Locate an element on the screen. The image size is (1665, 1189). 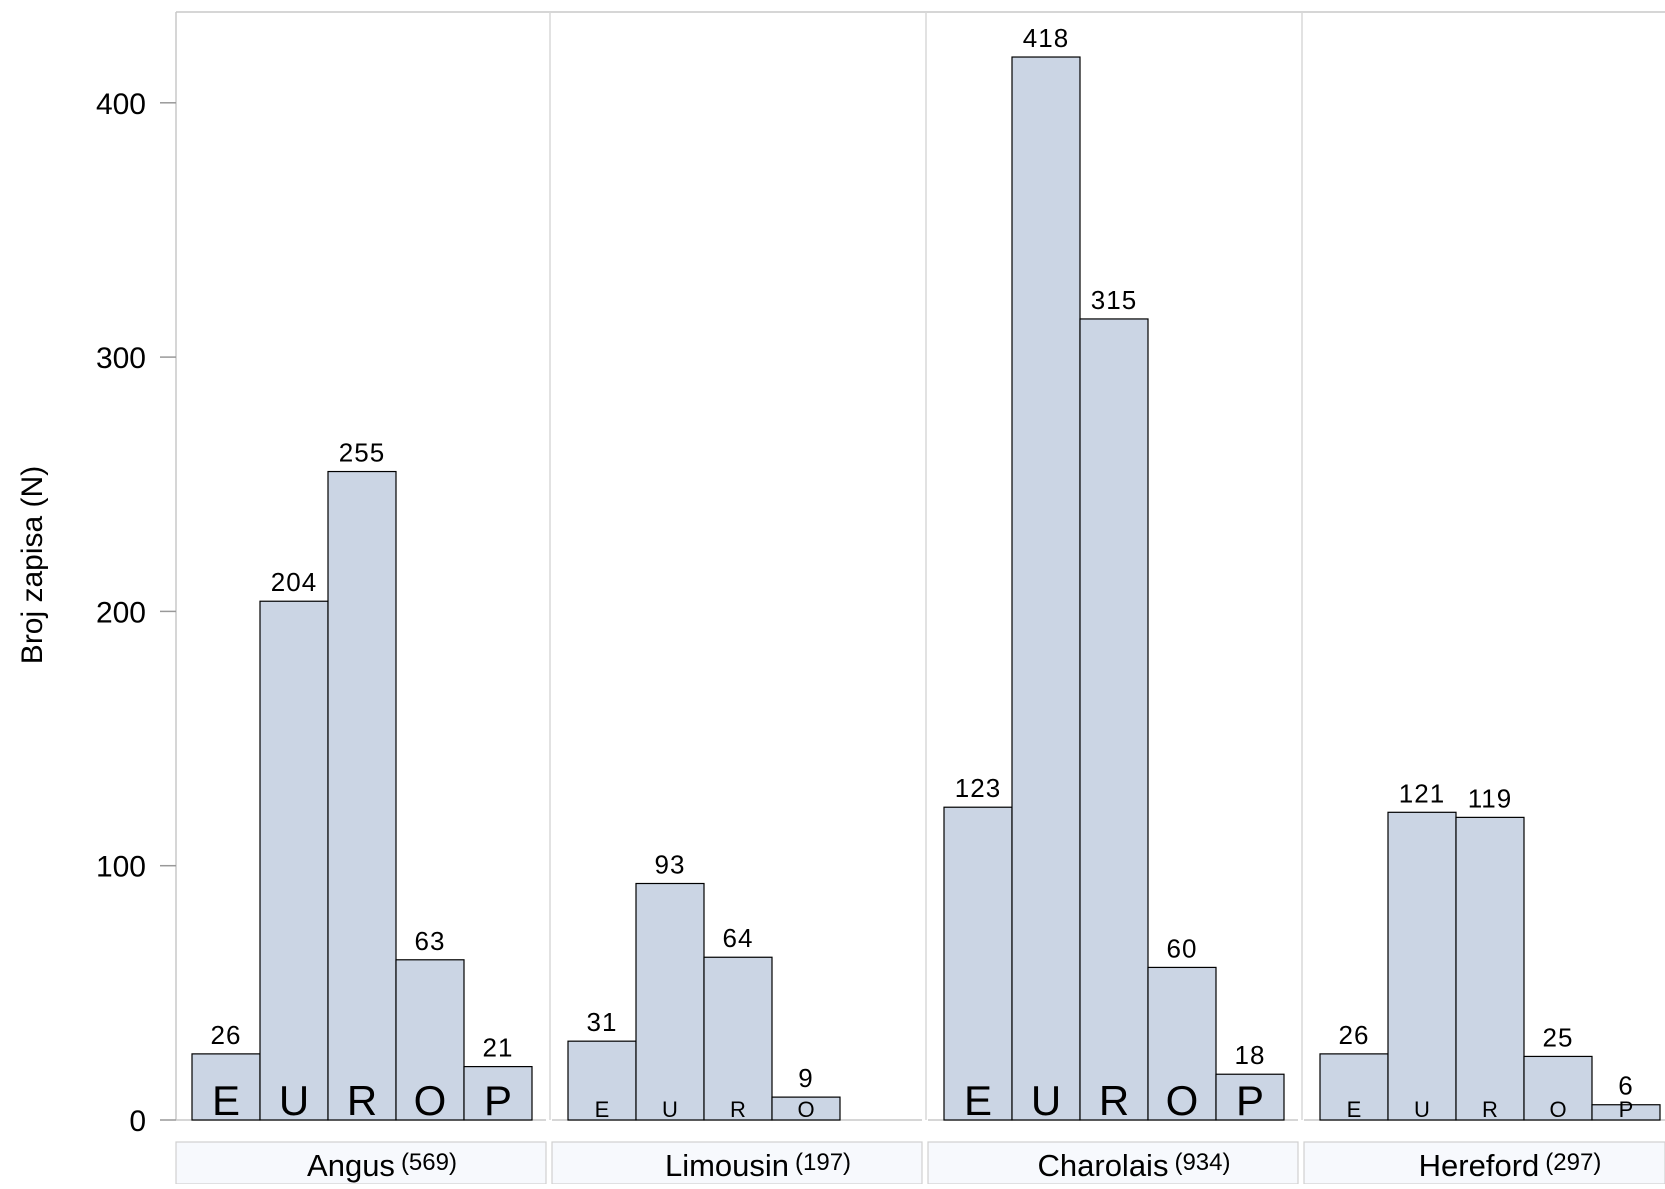
bar-value-label: 93 is located at coordinates (670, 865).